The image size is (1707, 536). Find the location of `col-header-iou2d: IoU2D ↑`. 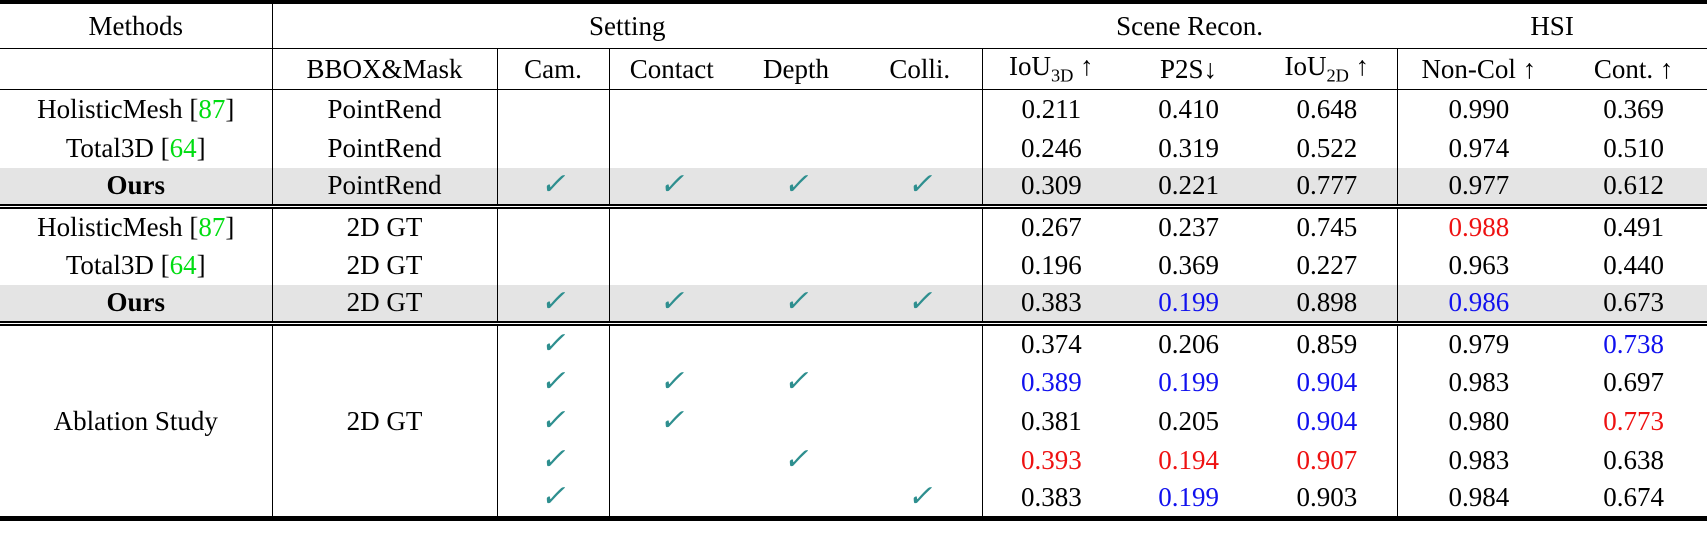

col-header-iou2d: IoU2D ↑ is located at coordinates (1327, 69).